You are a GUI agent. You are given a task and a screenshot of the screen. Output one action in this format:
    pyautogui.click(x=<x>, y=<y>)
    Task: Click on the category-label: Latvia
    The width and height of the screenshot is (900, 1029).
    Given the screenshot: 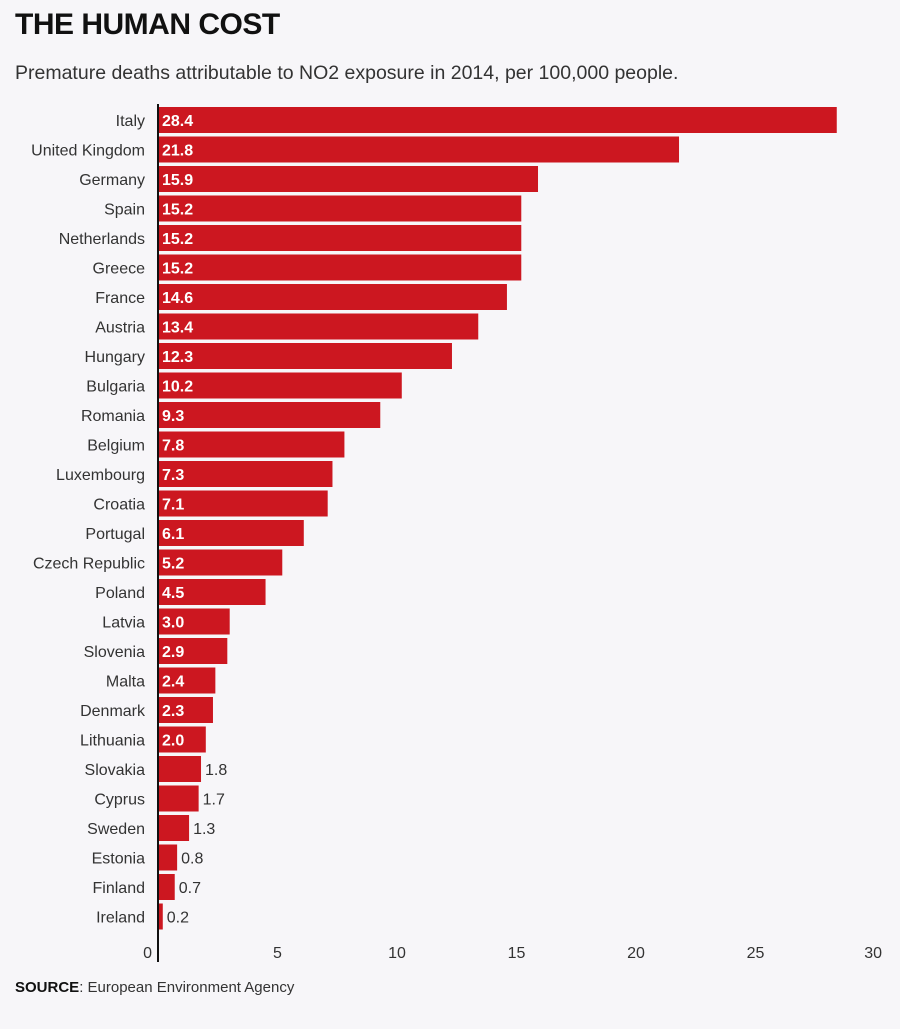 What is the action you would take?
    pyautogui.click(x=123, y=623)
    